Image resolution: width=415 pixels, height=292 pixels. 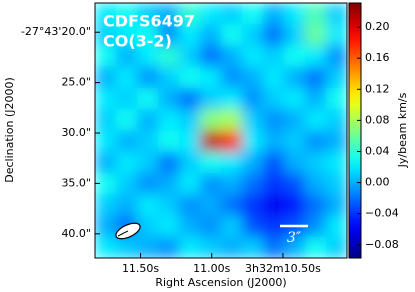 What do you see at coordinates (283, 268) in the screenshot?
I see `x-tick-label: 3h32m10.50s` at bounding box center [283, 268].